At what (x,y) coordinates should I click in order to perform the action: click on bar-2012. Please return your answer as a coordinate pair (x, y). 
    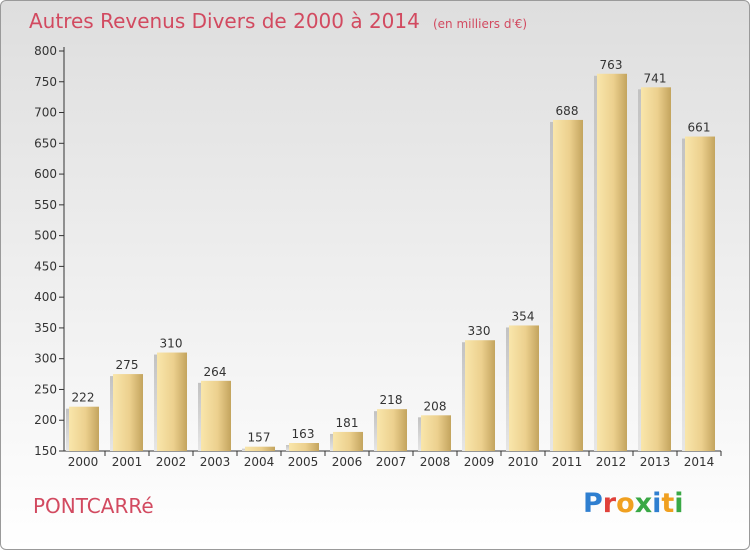
    Looking at the image, I should click on (612, 262).